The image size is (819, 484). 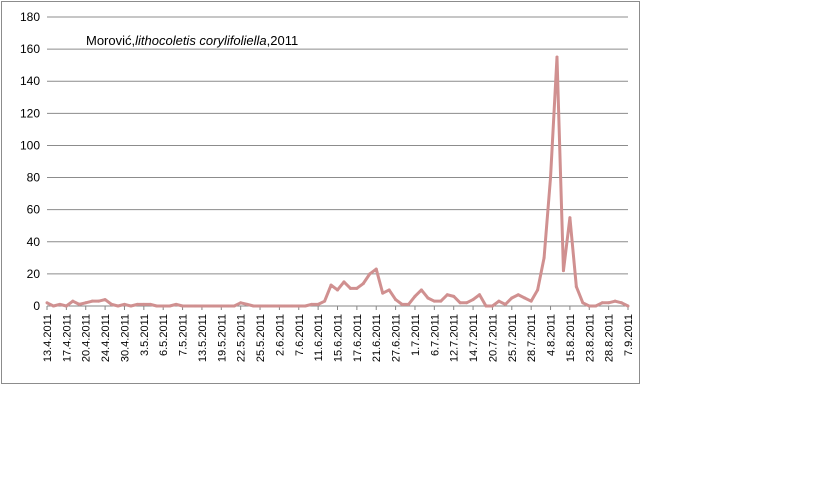 What do you see at coordinates (455, 338) in the screenshot?
I see `x-tick-label: 12.7.2011` at bounding box center [455, 338].